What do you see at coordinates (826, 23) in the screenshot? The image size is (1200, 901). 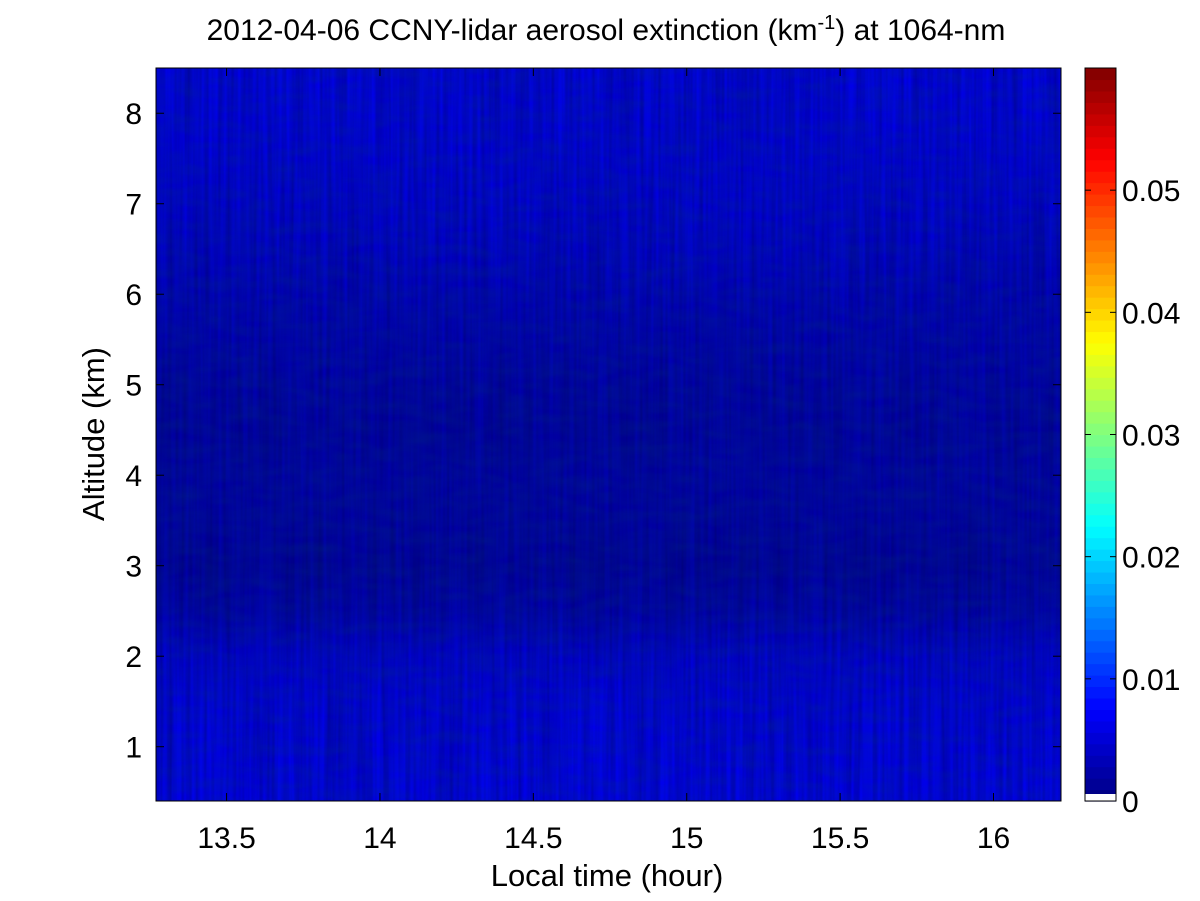 I see `chart-title-superscript: -1` at bounding box center [826, 23].